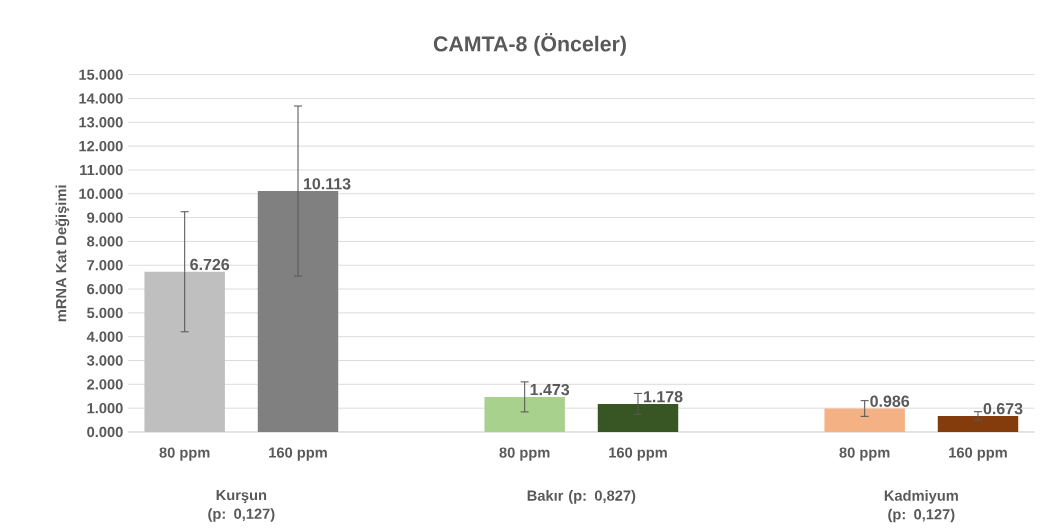 The image size is (1060, 531). What do you see at coordinates (921, 506) in the screenshot?
I see `text: Kadmiyum (p: 0,127)` at bounding box center [921, 506].